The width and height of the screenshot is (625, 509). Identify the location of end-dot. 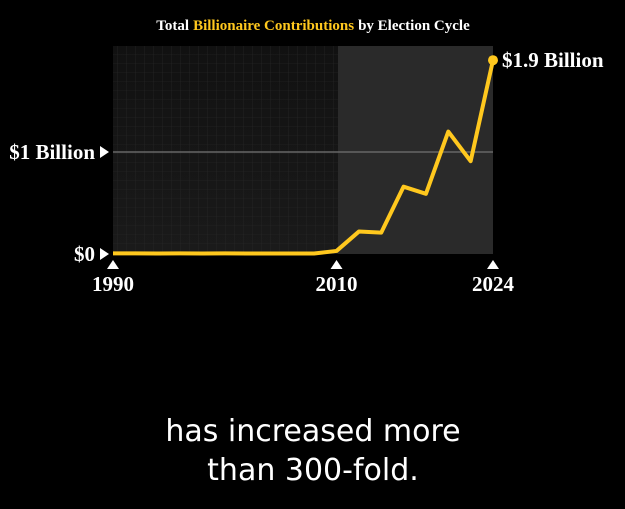
(493, 60).